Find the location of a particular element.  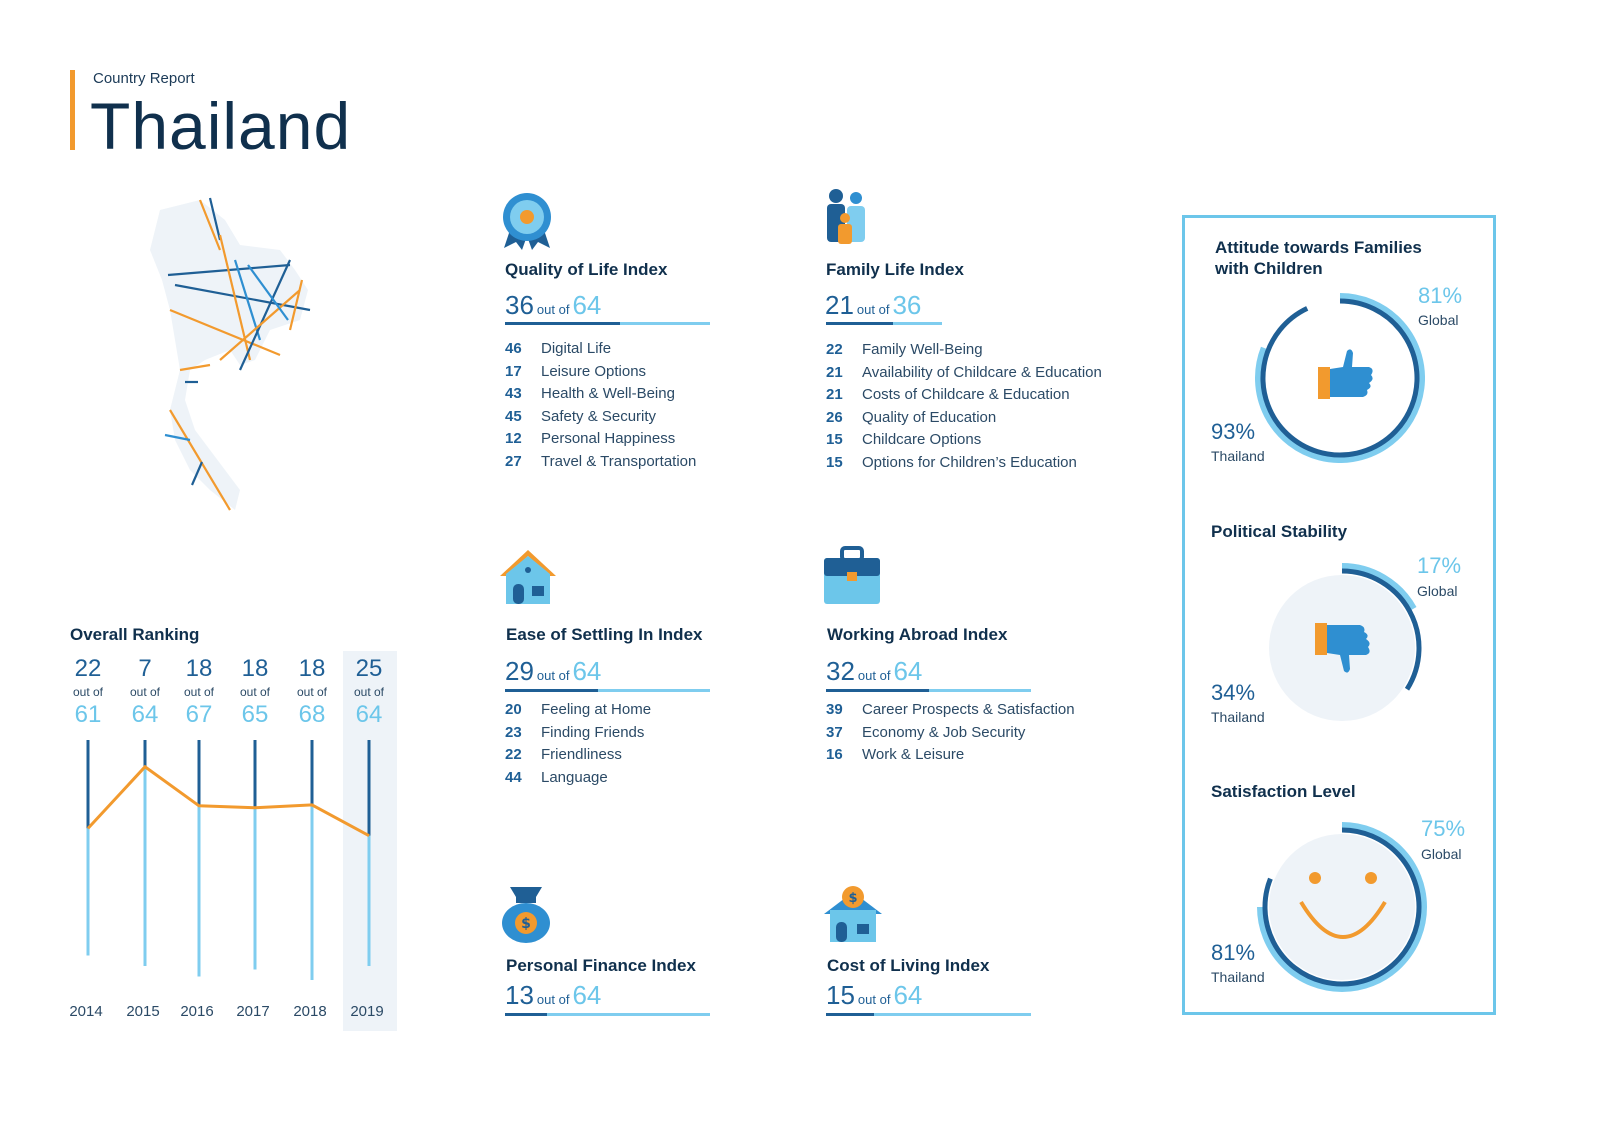

ranking-column-2015: 7 out of 64 is located at coordinates (145, 692).